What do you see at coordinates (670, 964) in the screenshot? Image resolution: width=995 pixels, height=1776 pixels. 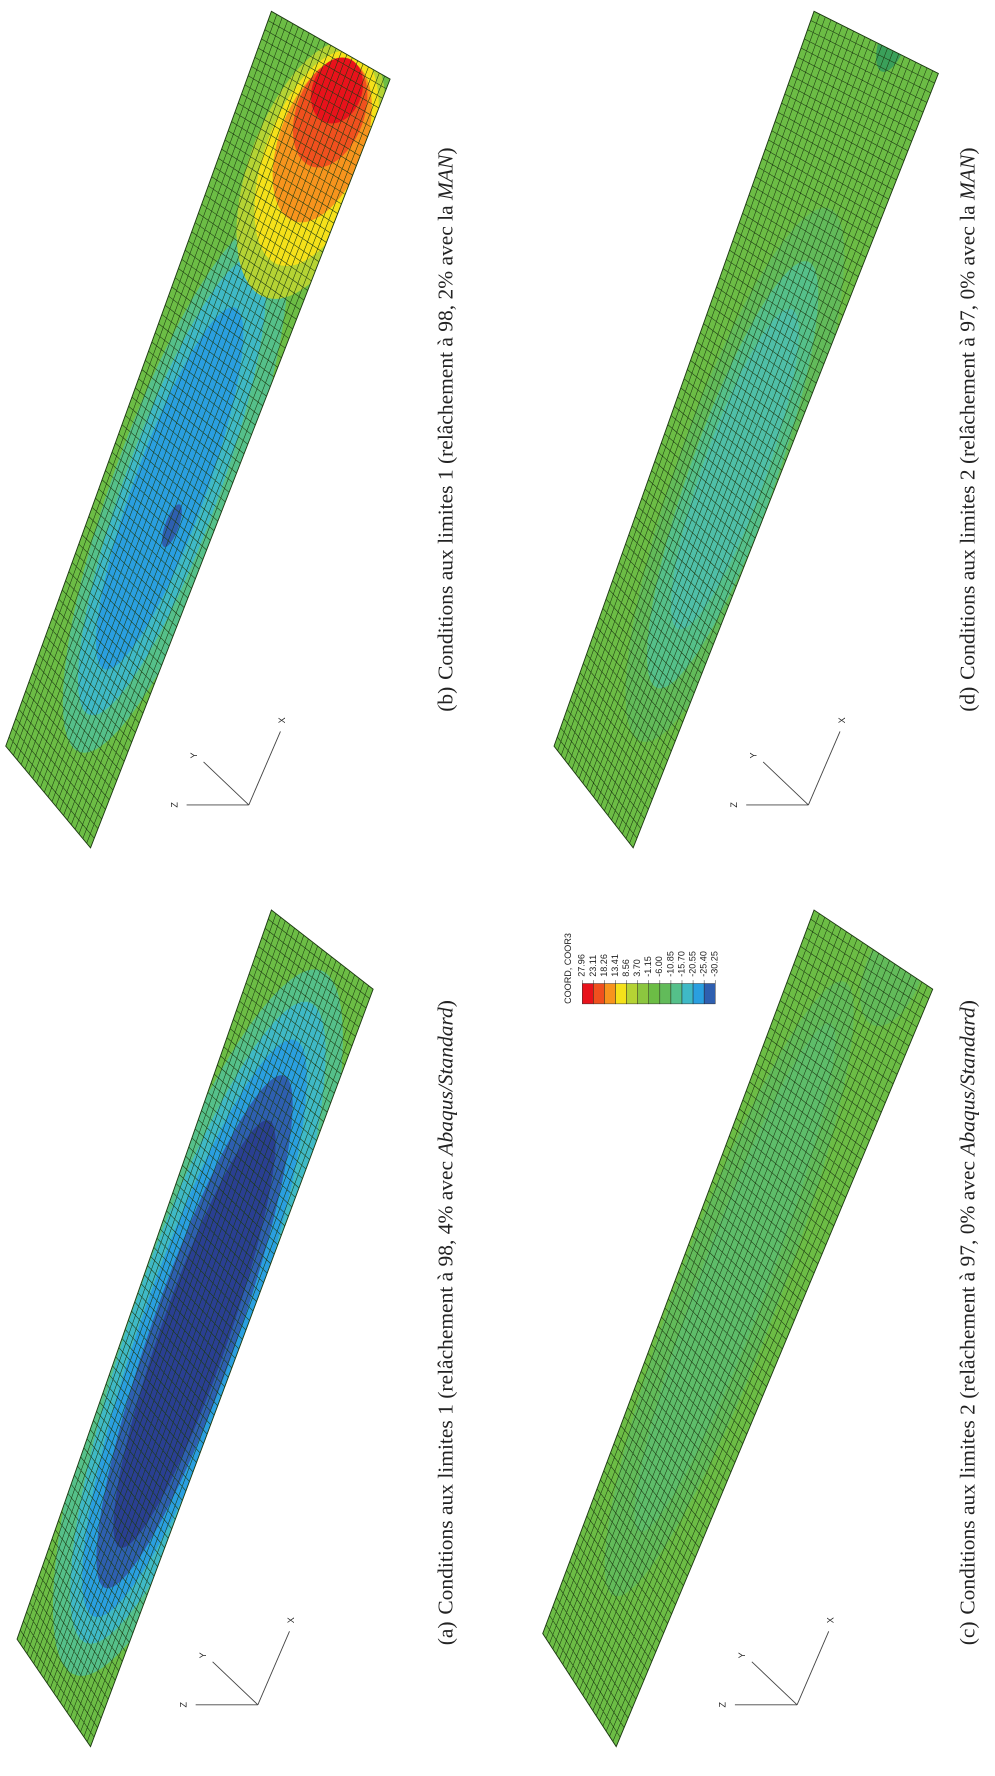 I see `legend-value: -10.85` at bounding box center [670, 964].